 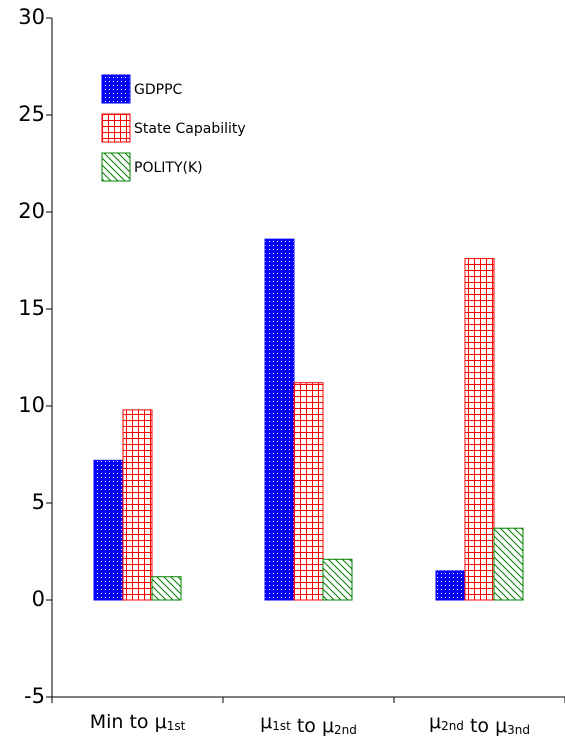 What do you see at coordinates (31, 114) in the screenshot?
I see `y-tick-label: 25` at bounding box center [31, 114].